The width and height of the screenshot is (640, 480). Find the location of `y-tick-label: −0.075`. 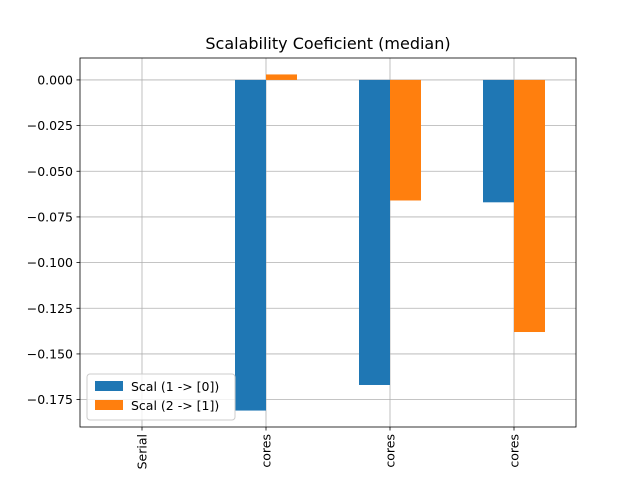

y-tick-label: −0.075 is located at coordinates (50, 216).